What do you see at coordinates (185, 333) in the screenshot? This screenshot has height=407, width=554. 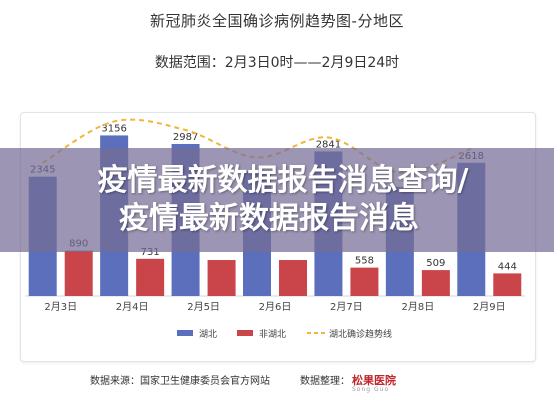 I see `legend-hubei-swatch` at bounding box center [185, 333].